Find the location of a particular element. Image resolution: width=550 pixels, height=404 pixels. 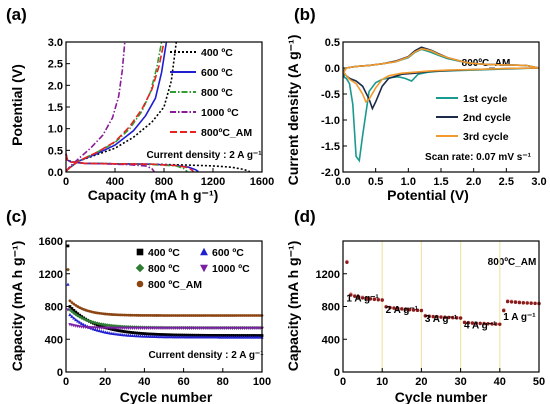

c-legend-marker is located at coordinates (140, 268).